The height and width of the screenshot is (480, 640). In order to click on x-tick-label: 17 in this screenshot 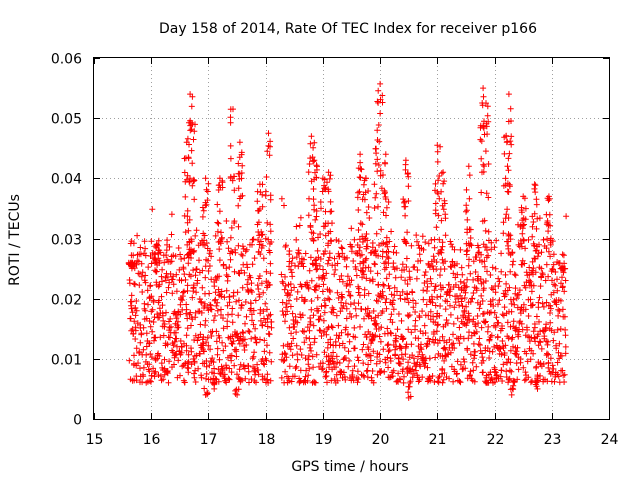, I will do `click(209, 440)`.